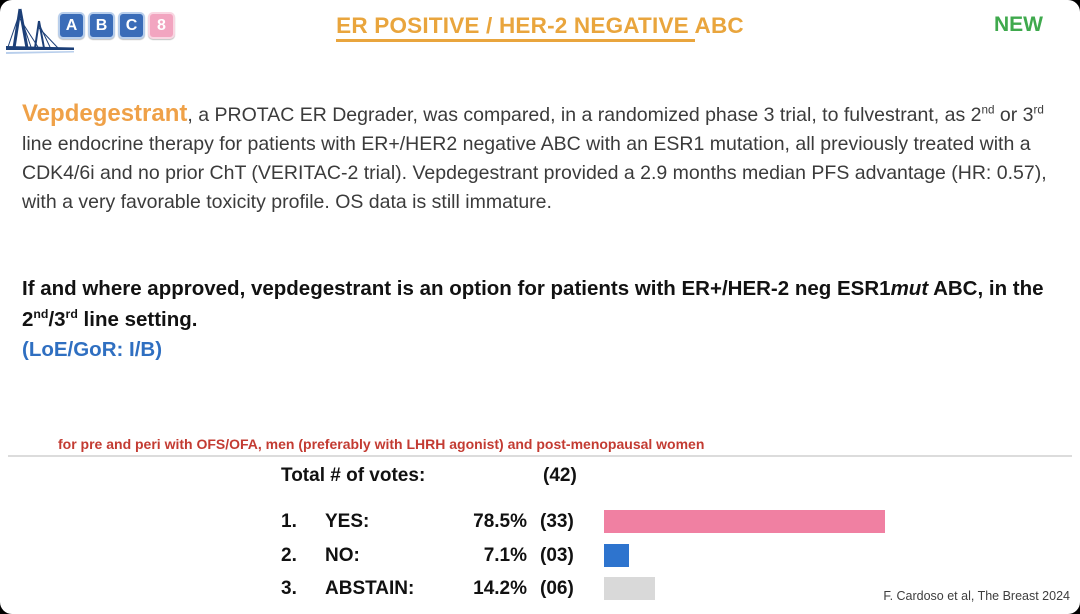  What do you see at coordinates (557, 555) in the screenshot?
I see `vote-row-count: (03)` at bounding box center [557, 555].